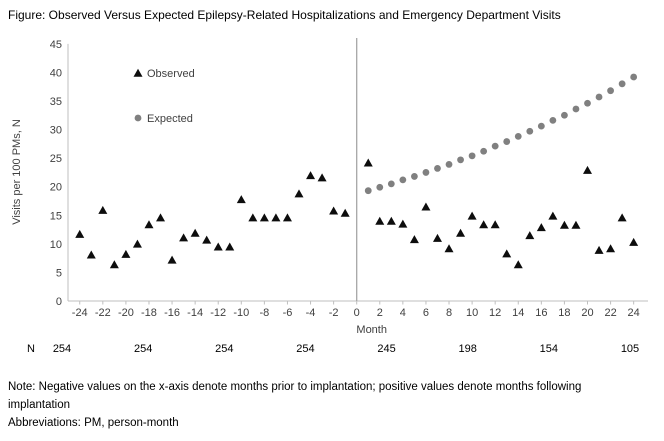 The height and width of the screenshot is (441, 664). Describe the element at coordinates (56, 188) in the screenshot. I see `y-tick-label: 20` at that location.